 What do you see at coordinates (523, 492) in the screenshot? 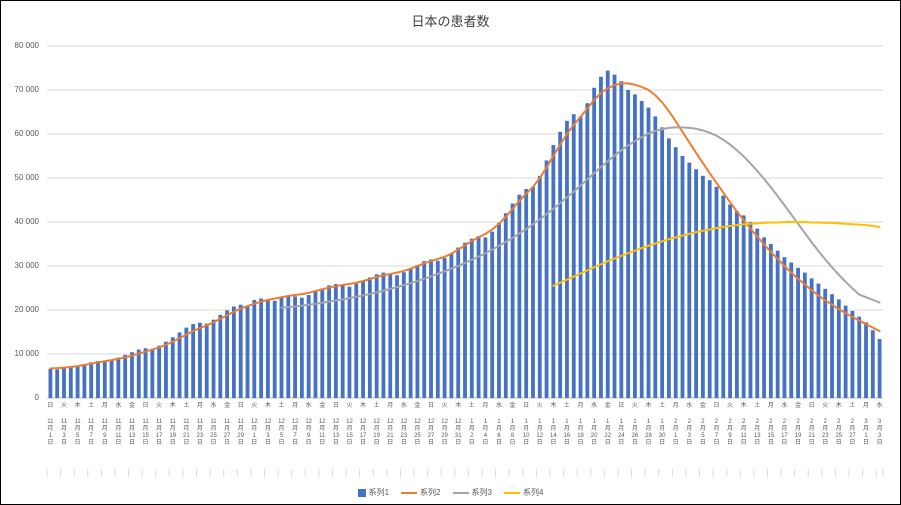
I see `legend-item-系列4: 系列4` at bounding box center [523, 492].